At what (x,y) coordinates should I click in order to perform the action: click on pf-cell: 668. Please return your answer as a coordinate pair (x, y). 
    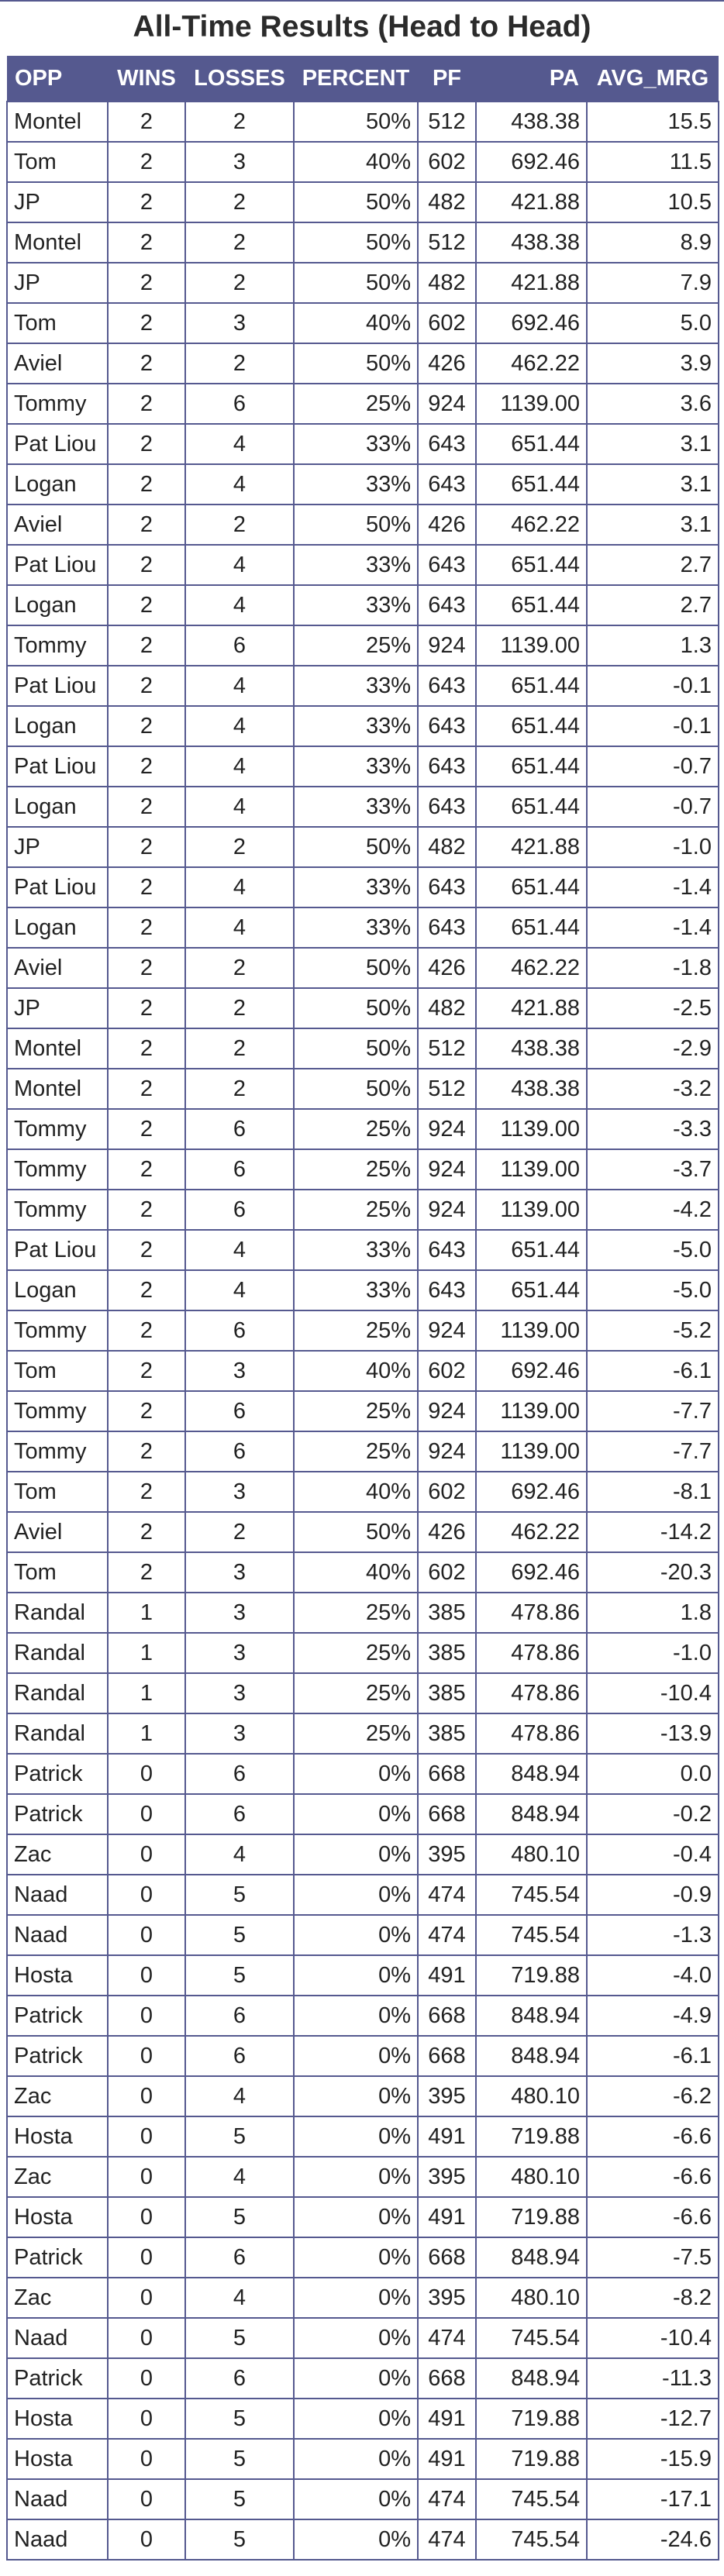
    Looking at the image, I should click on (447, 2056).